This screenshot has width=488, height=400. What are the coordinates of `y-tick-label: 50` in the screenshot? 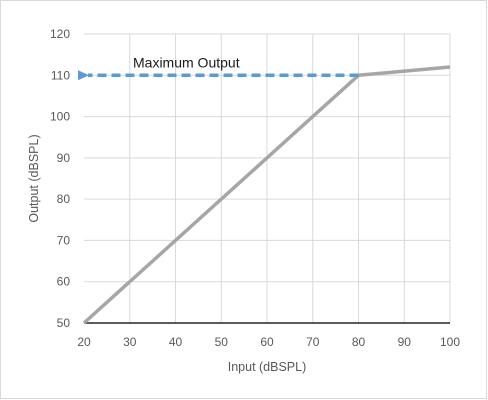 It's located at (64, 323).